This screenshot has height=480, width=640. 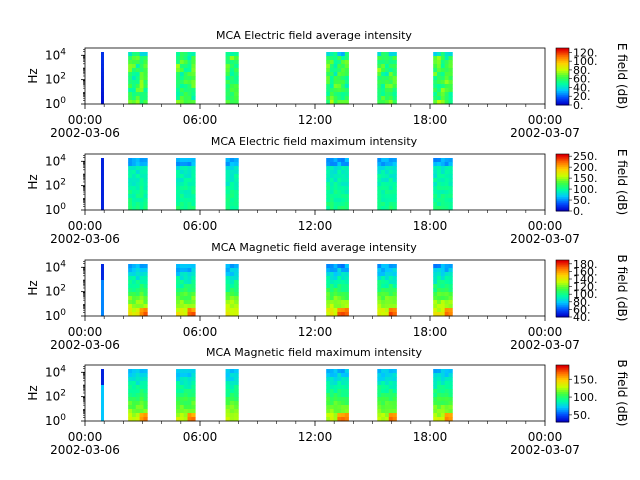 What do you see at coordinates (55, 185) in the screenshot?
I see `y-tick-label: 102` at bounding box center [55, 185].